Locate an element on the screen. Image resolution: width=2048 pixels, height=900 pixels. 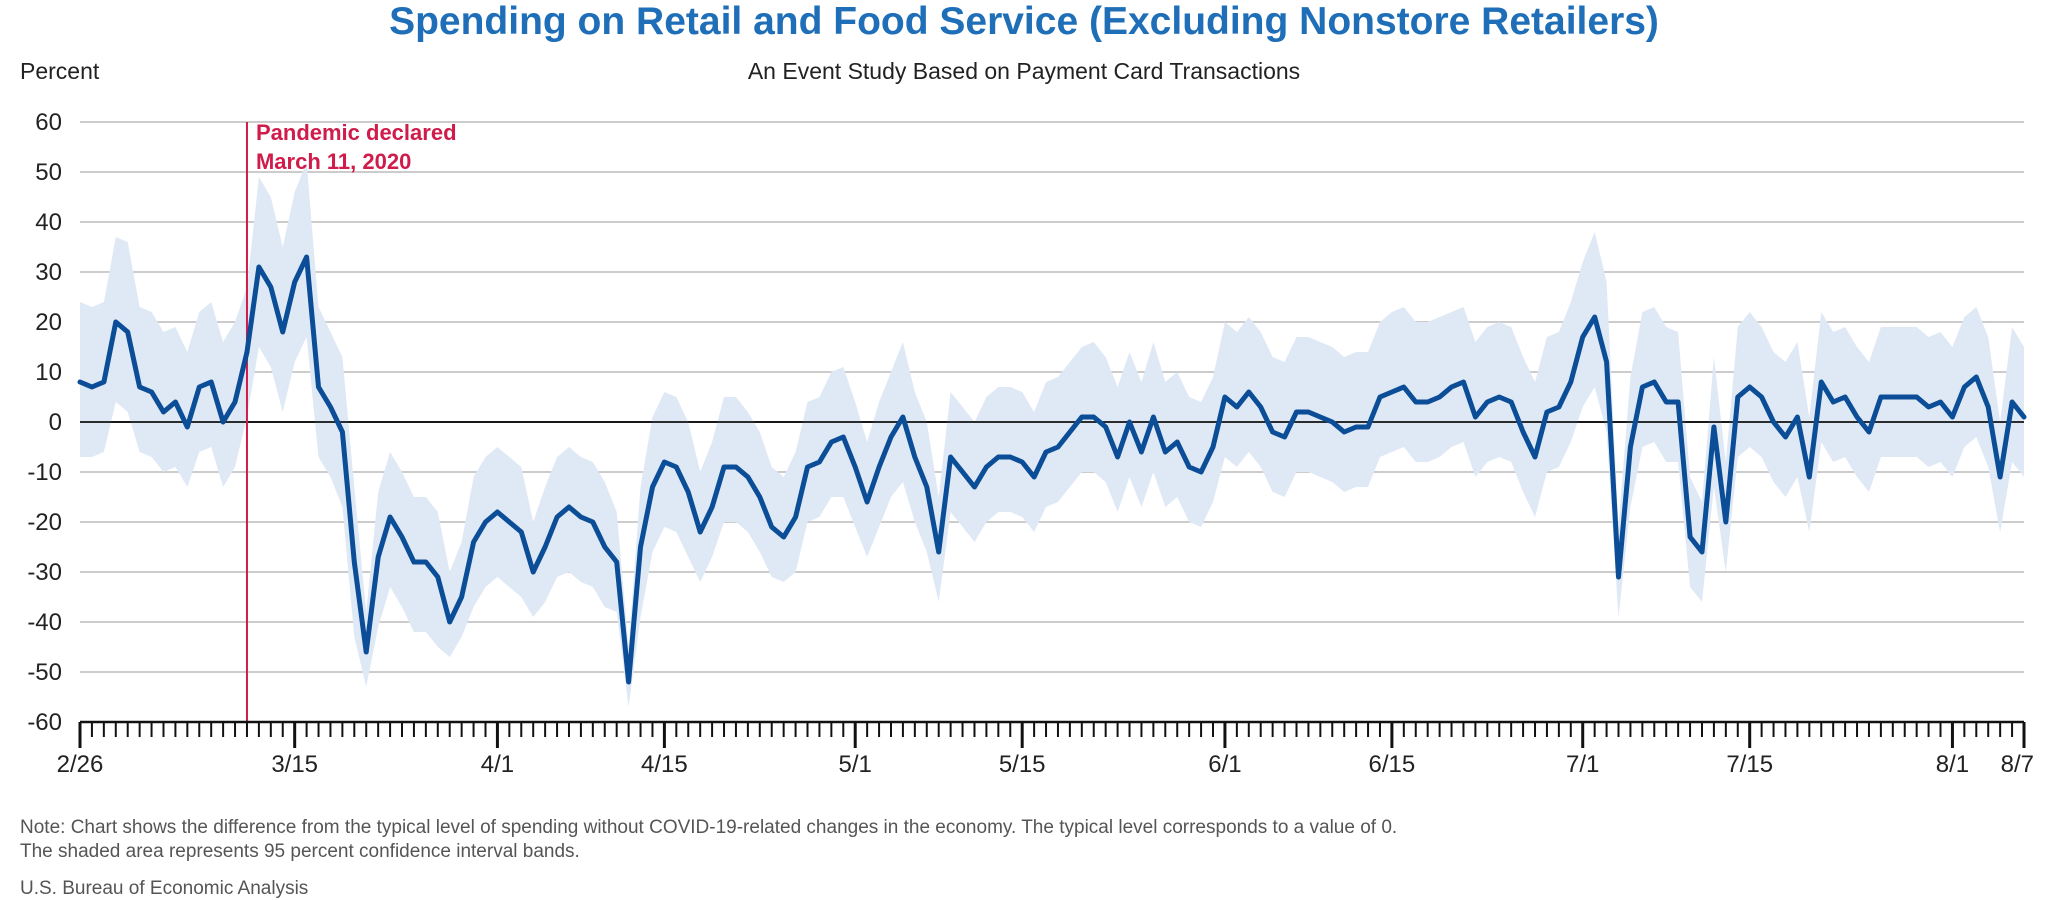
x-tick-label: 5/1 is located at coordinates (855, 764).